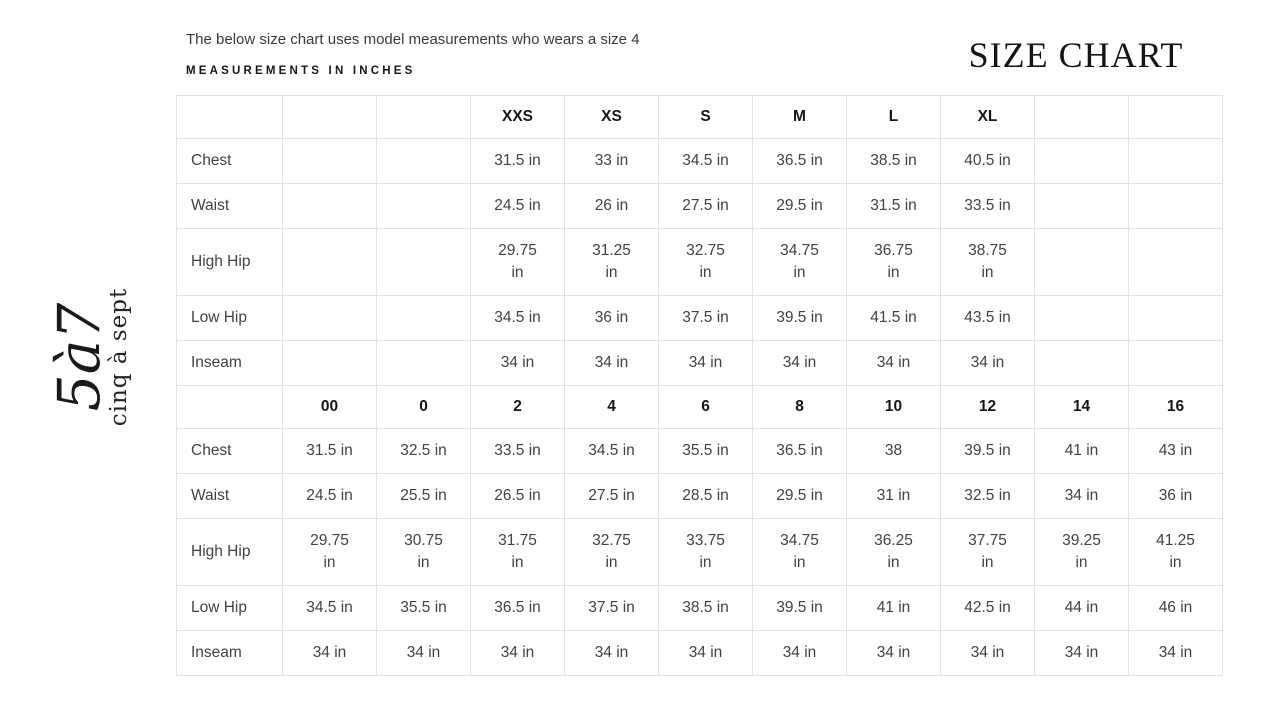 The image size is (1280, 720). What do you see at coordinates (1081, 552) in the screenshot?
I see `measurement-value: 39.25 in` at bounding box center [1081, 552].